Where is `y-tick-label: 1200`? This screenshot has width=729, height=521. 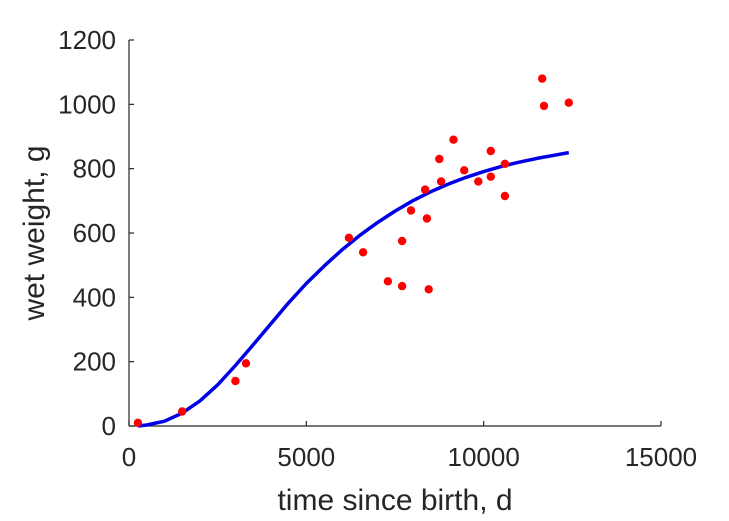 y-tick-label: 1200 is located at coordinates (87, 40).